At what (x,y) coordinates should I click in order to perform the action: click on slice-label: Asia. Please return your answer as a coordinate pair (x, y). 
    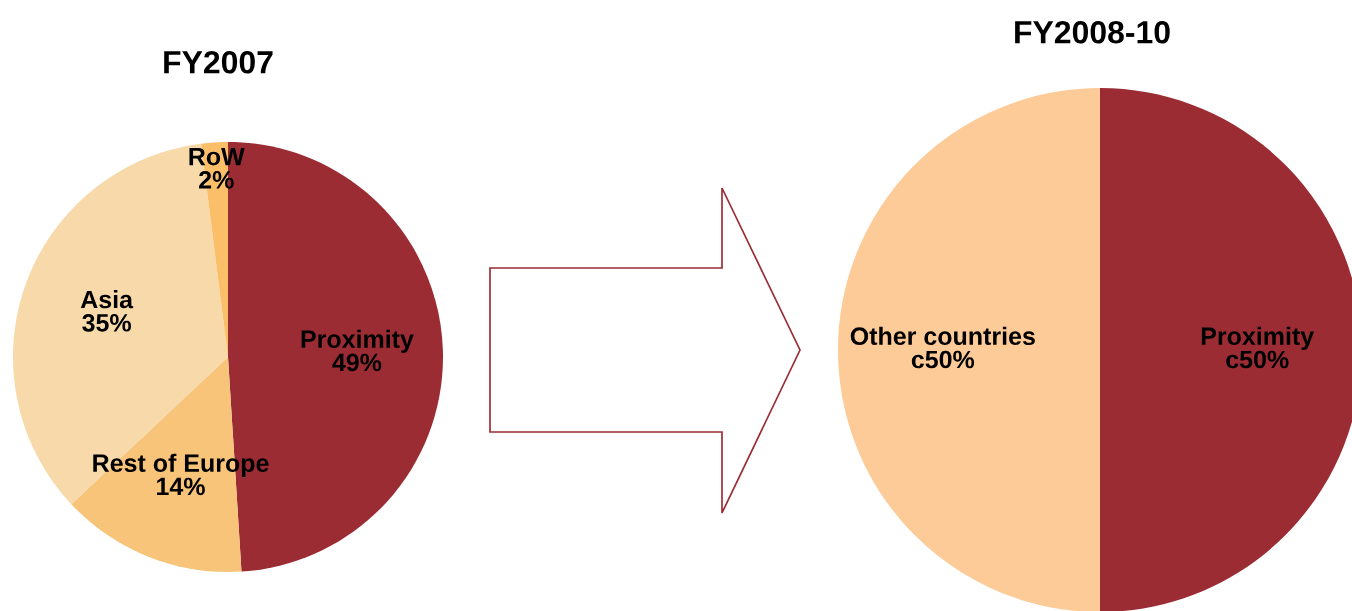
    Looking at the image, I should click on (107, 299).